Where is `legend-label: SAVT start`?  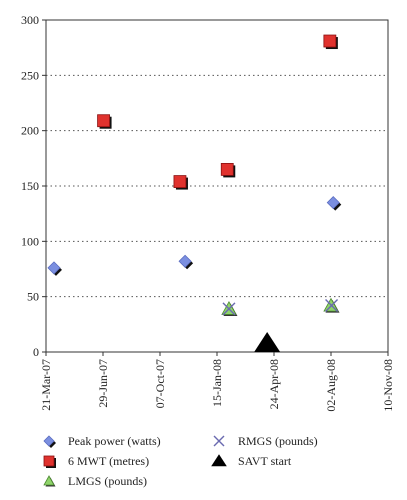 legend-label: SAVT start is located at coordinates (265, 460).